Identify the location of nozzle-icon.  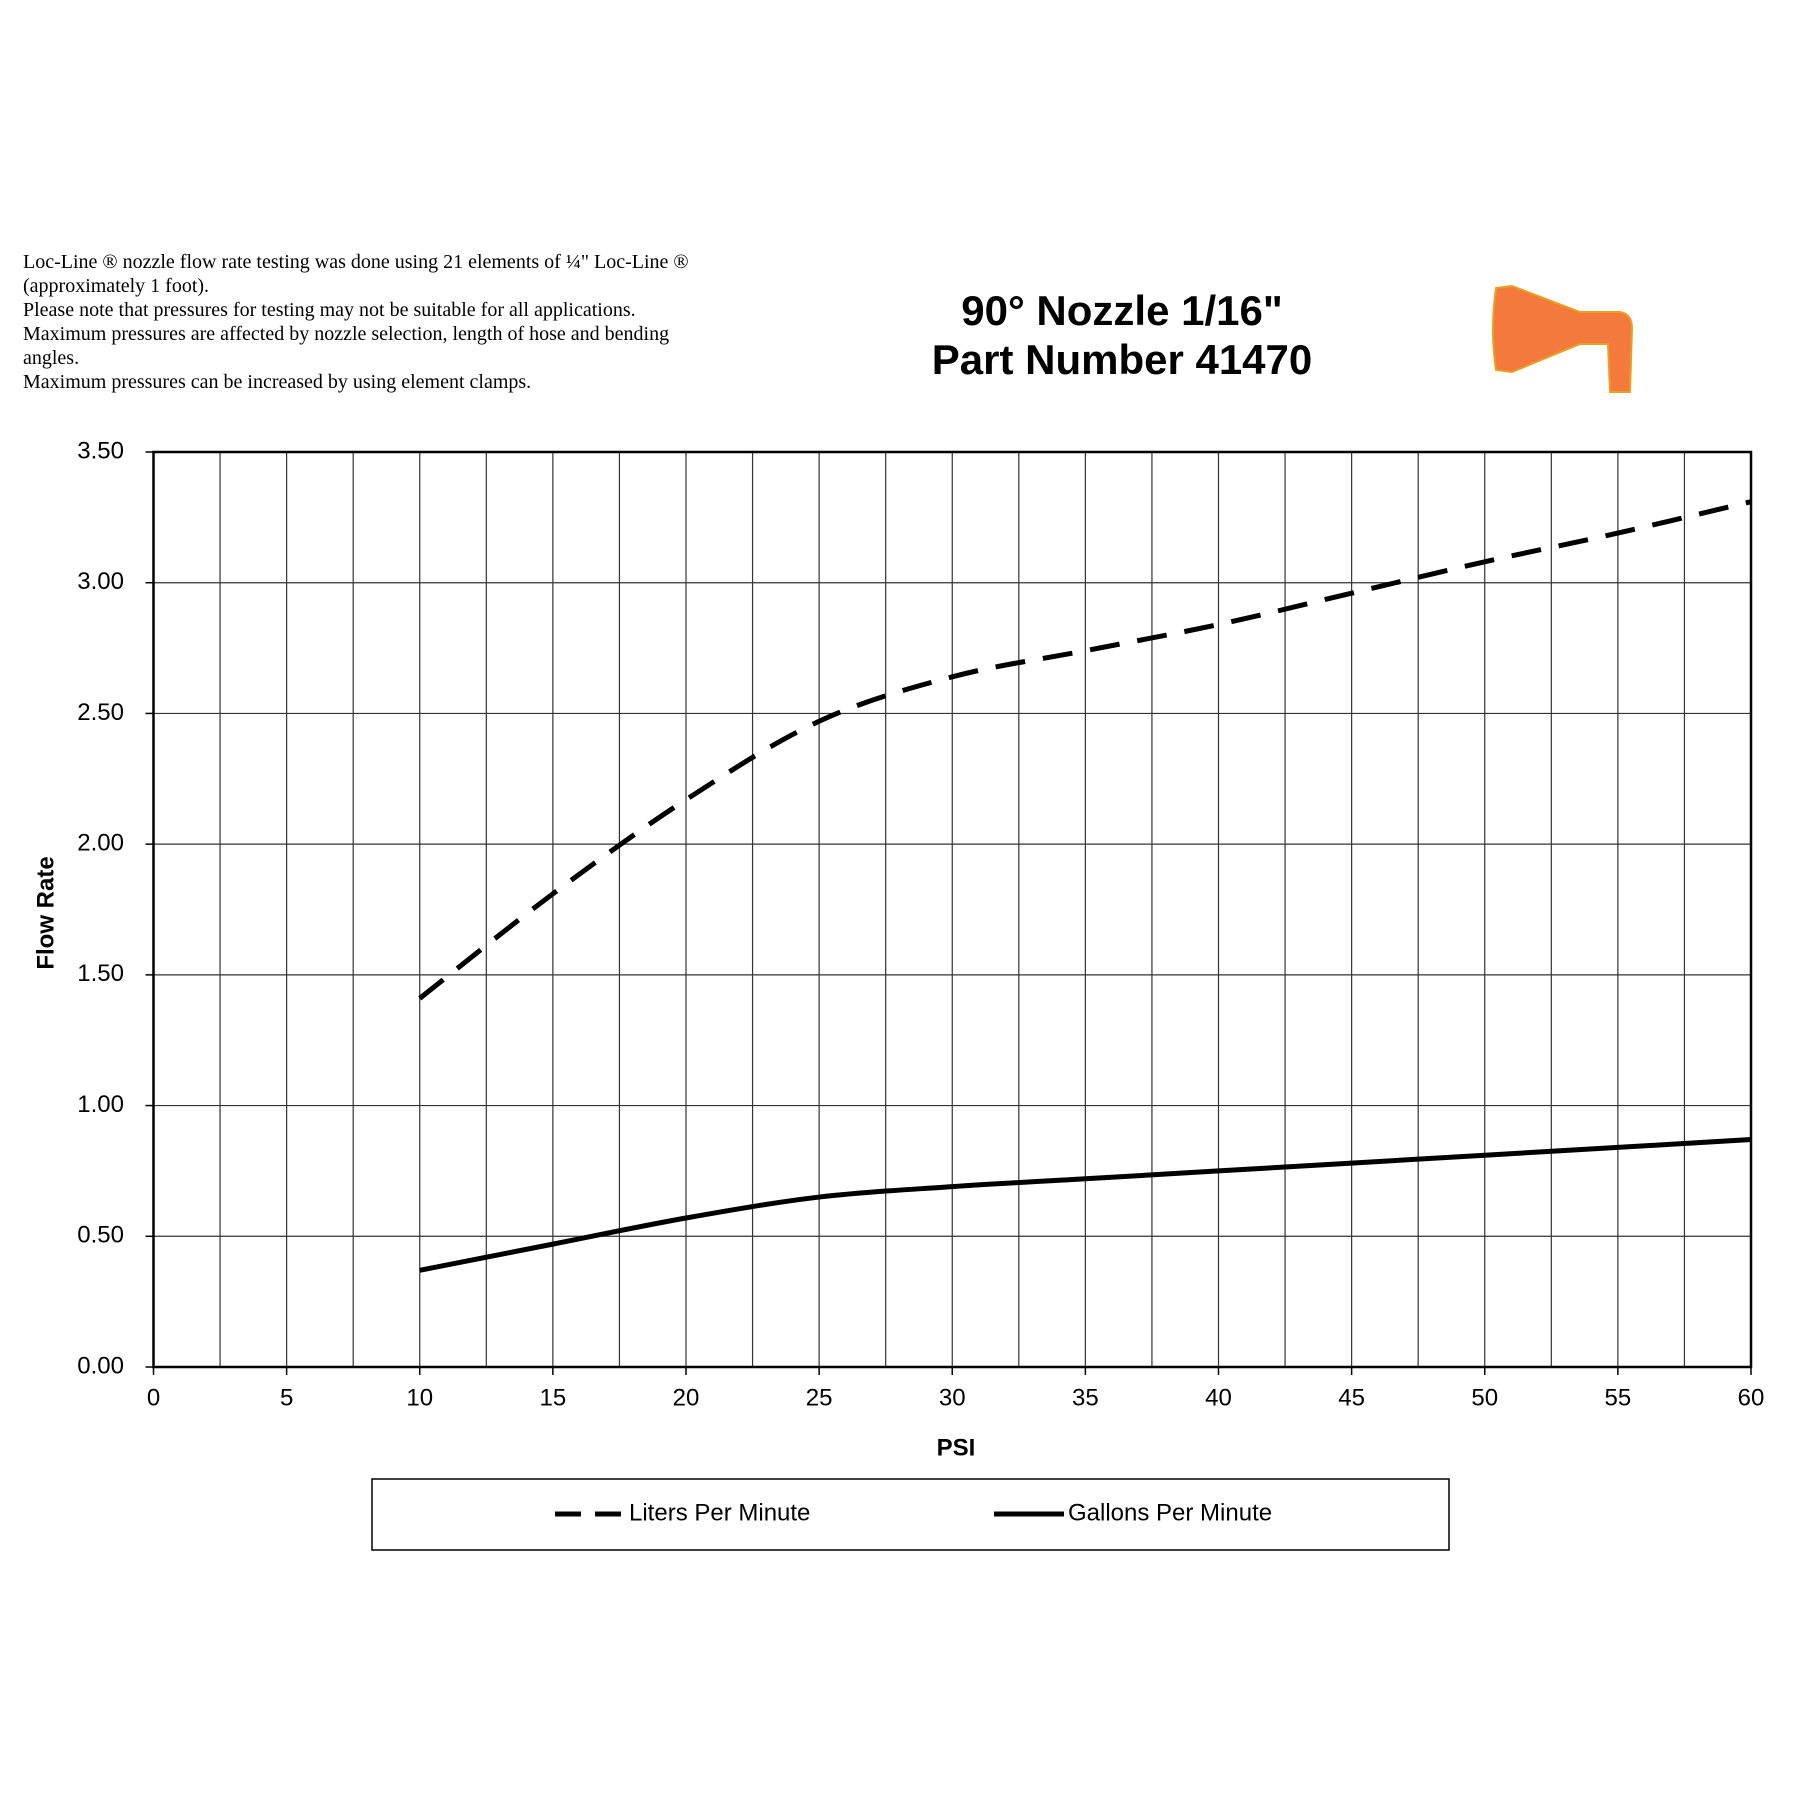
(1563, 338).